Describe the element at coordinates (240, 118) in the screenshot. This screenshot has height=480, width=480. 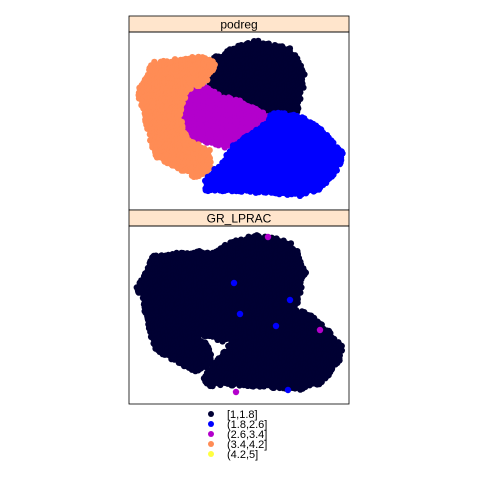
I see `points-podreg` at that location.